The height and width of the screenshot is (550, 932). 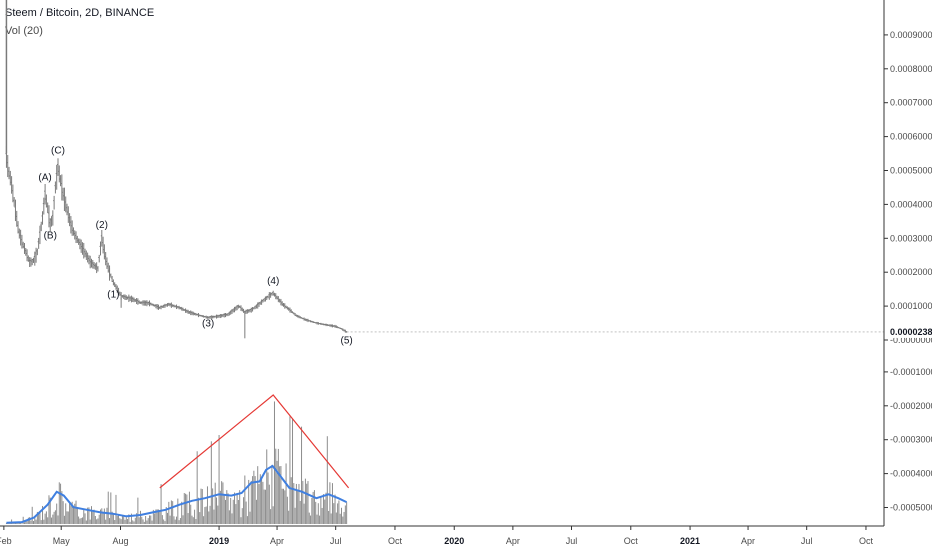 I want to click on y-tick-label: 0.0008000, so click(x=911, y=69).